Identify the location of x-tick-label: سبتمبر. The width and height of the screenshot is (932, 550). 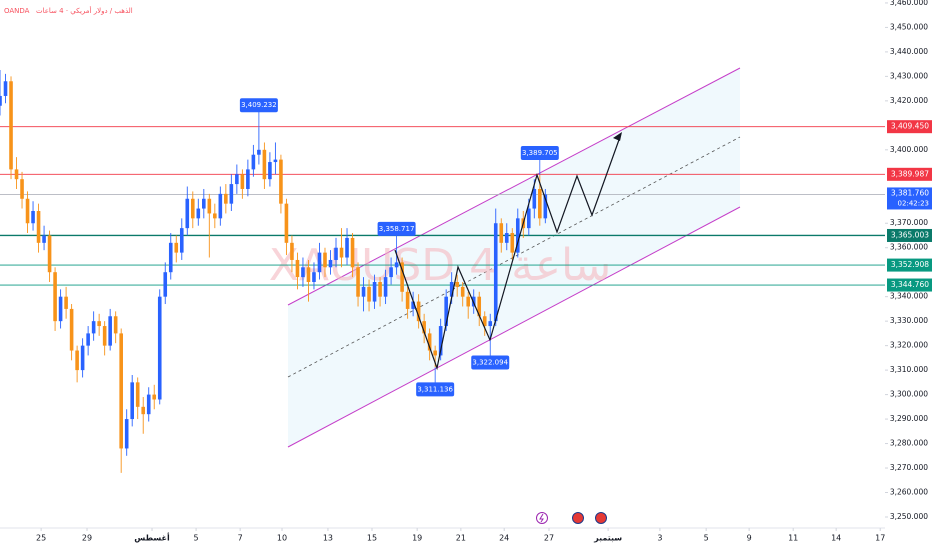
(607, 538).